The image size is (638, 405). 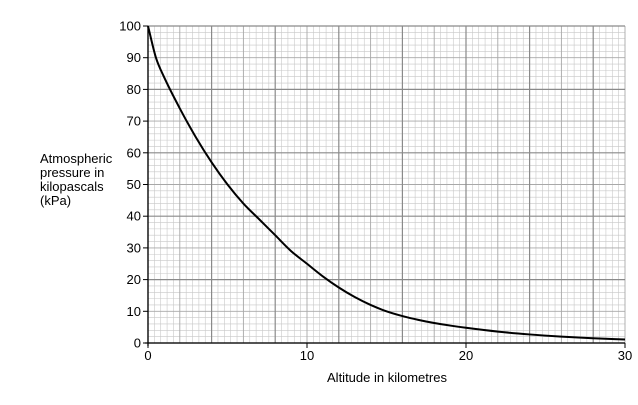 What do you see at coordinates (387, 377) in the screenshot?
I see `x-axis-label: Altitude in kilometres` at bounding box center [387, 377].